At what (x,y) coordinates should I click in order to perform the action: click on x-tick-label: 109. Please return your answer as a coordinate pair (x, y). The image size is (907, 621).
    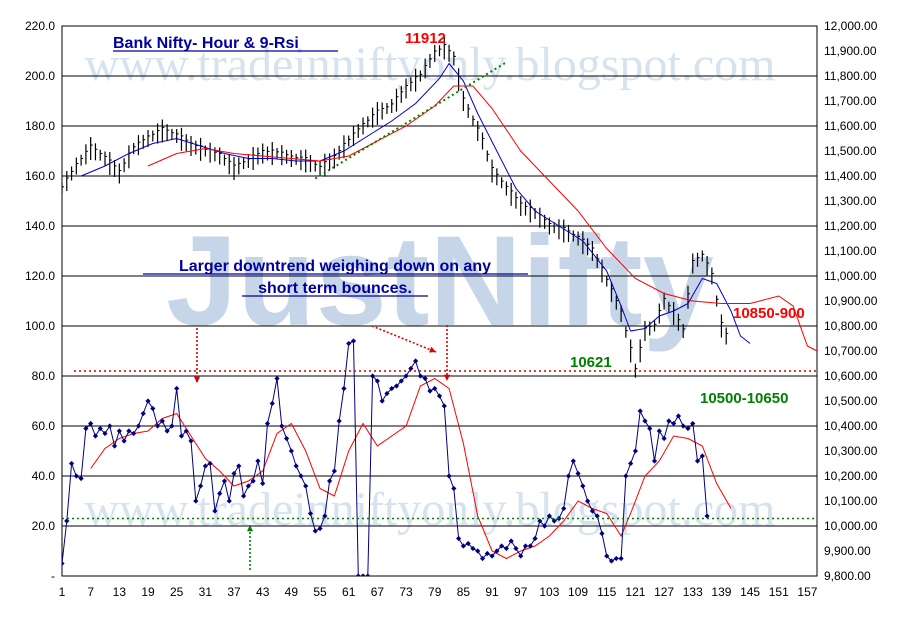
    Looking at the image, I should click on (578, 592).